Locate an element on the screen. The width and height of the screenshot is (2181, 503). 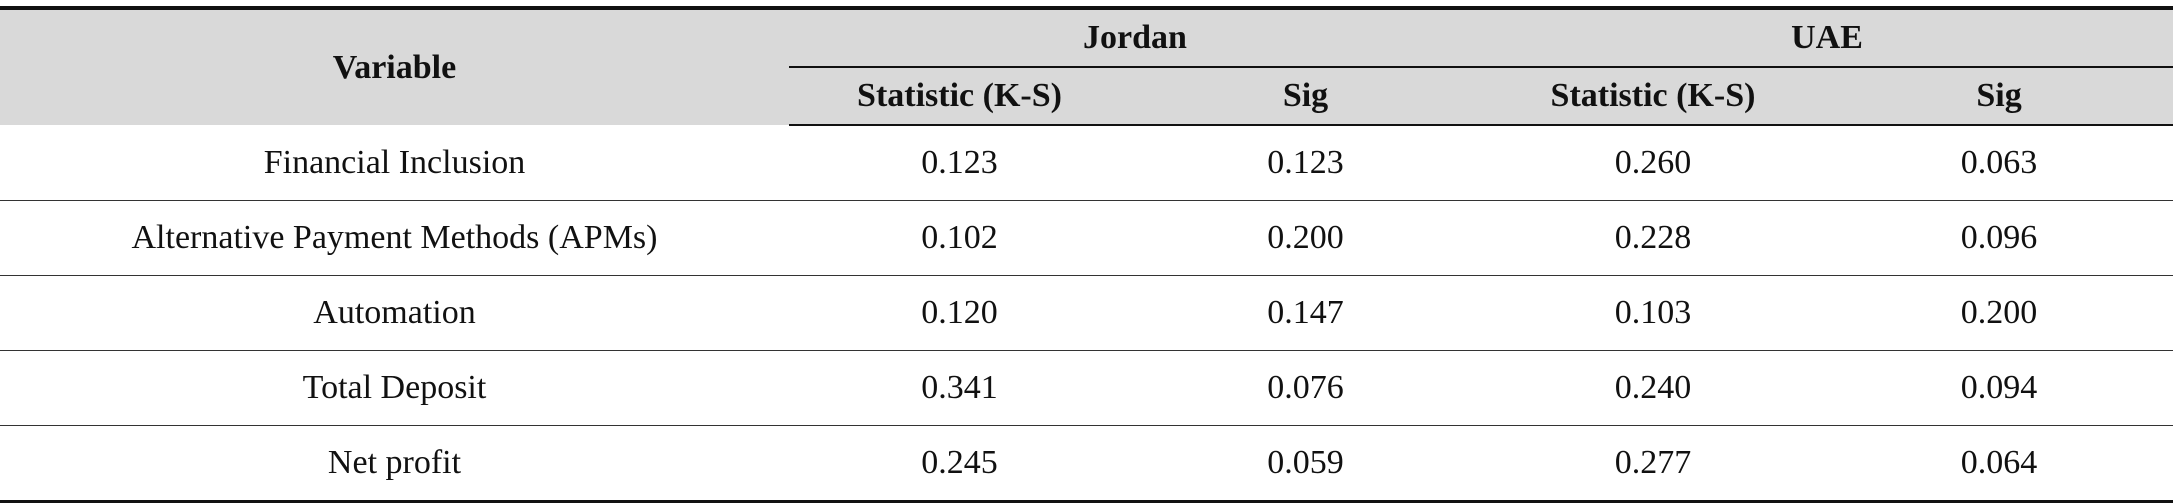
table-cell: 0.240 is located at coordinates (1653, 388).